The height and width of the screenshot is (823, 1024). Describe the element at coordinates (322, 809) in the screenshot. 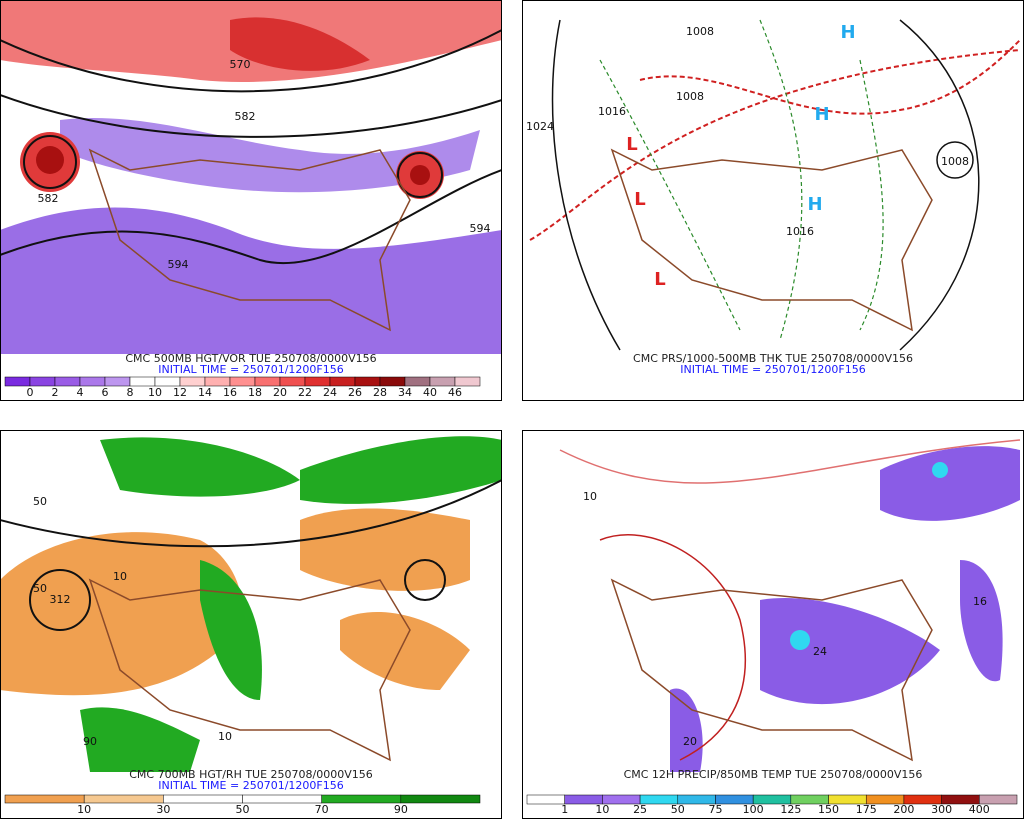

I see `colorbar-label: 70` at that location.